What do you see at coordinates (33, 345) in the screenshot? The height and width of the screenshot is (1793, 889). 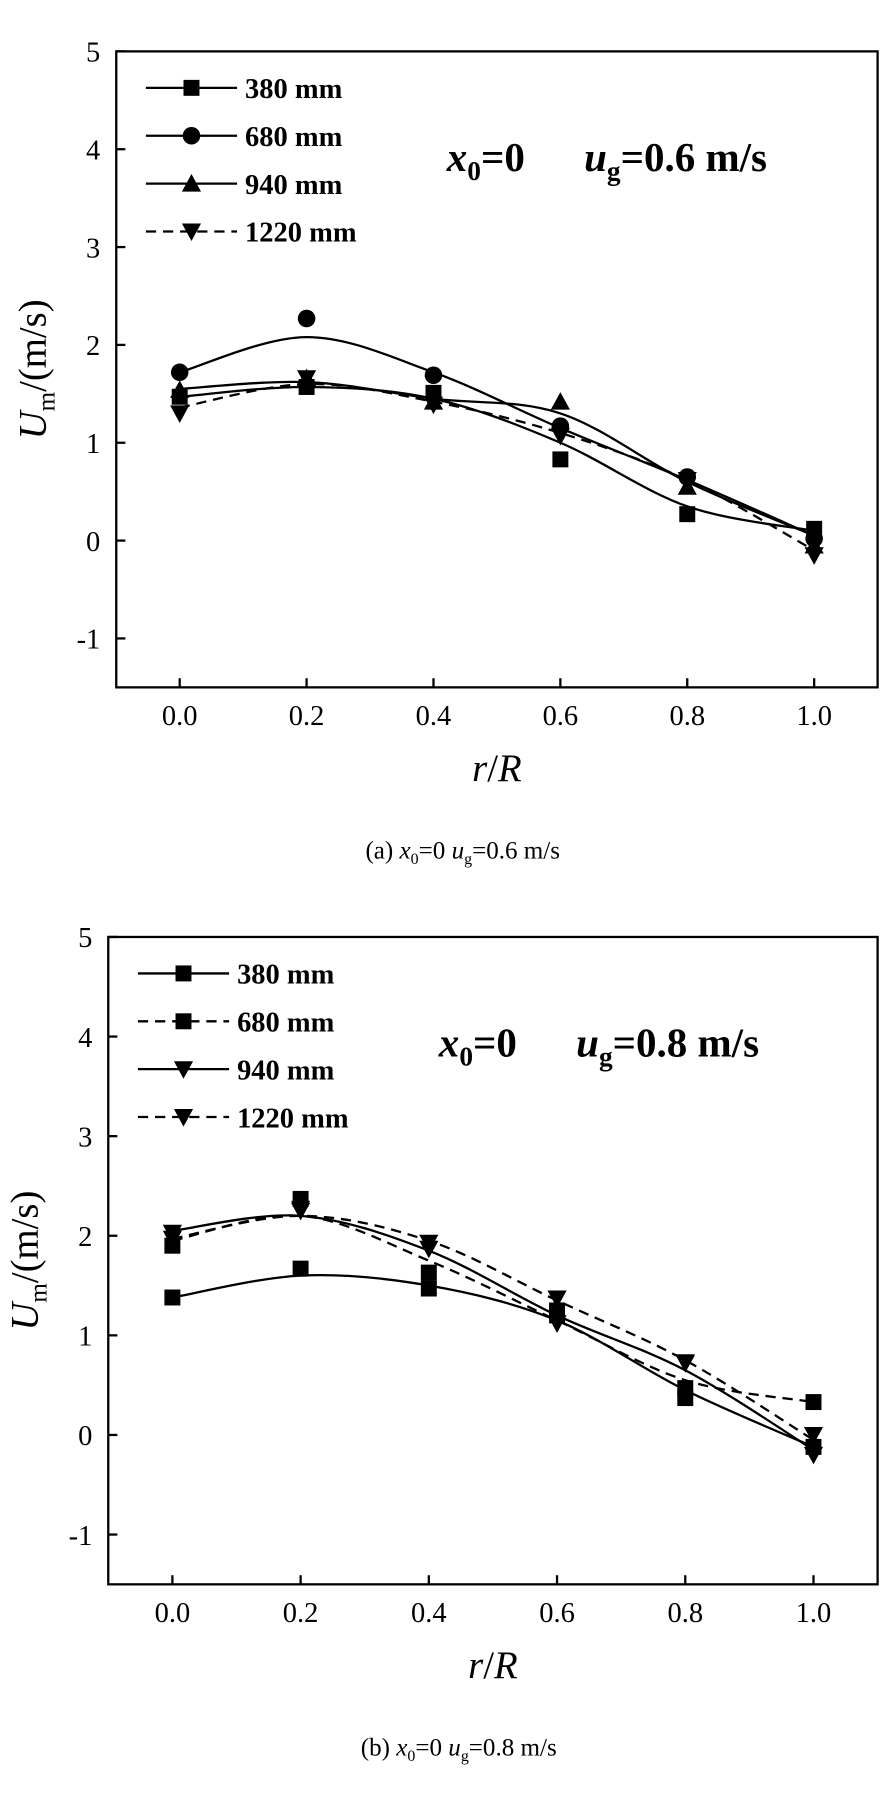 I see `text-part: /(m/s)` at bounding box center [33, 345].